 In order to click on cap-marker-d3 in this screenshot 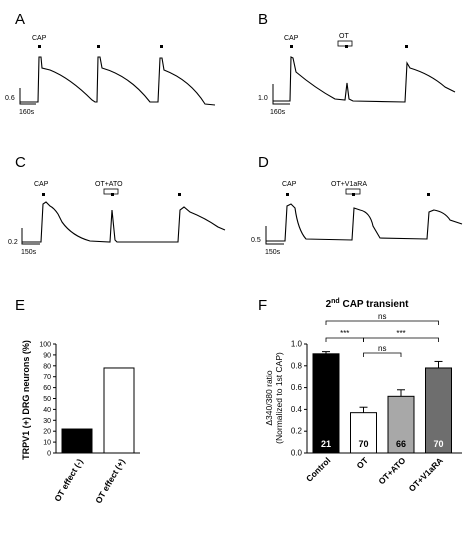, I will do `click(428, 194)`.